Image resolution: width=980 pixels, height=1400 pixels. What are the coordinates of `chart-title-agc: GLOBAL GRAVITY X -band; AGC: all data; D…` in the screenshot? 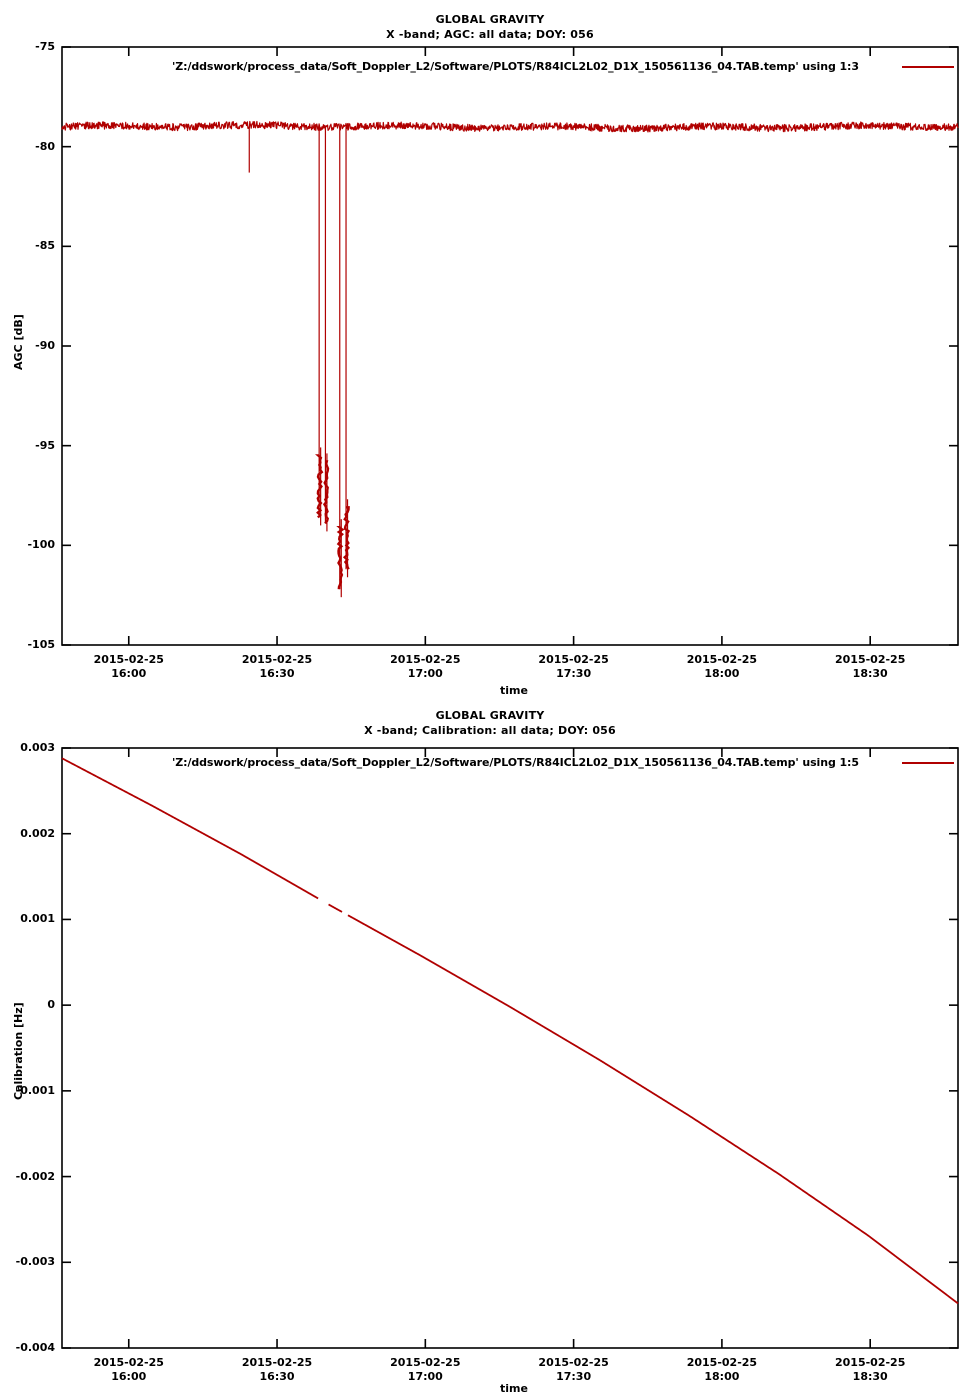 It's located at (490, 27).